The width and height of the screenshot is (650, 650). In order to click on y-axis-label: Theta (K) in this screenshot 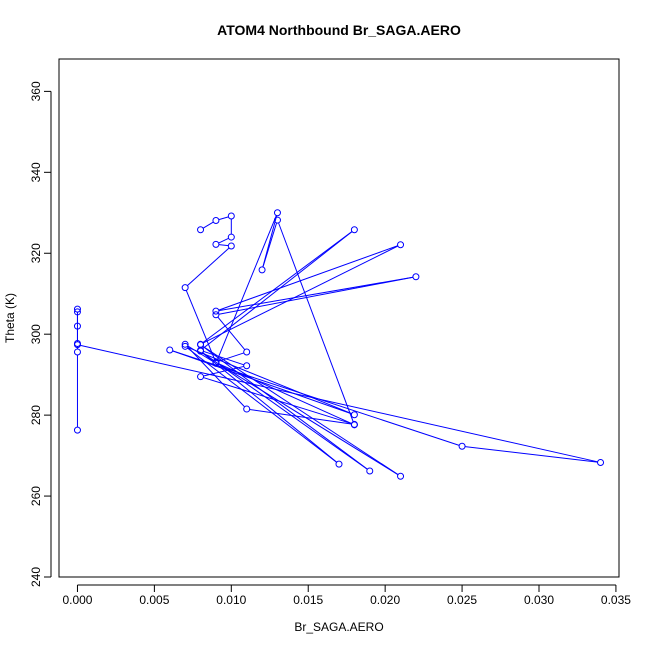, I will do `click(10, 318)`.